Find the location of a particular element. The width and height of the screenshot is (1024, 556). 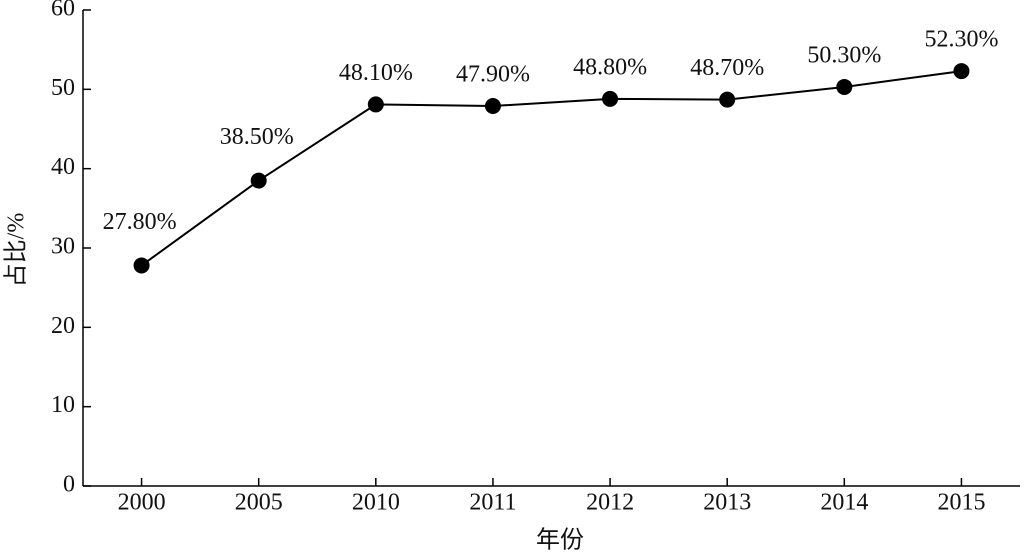

x-tick-label: 2014 is located at coordinates (844, 503).